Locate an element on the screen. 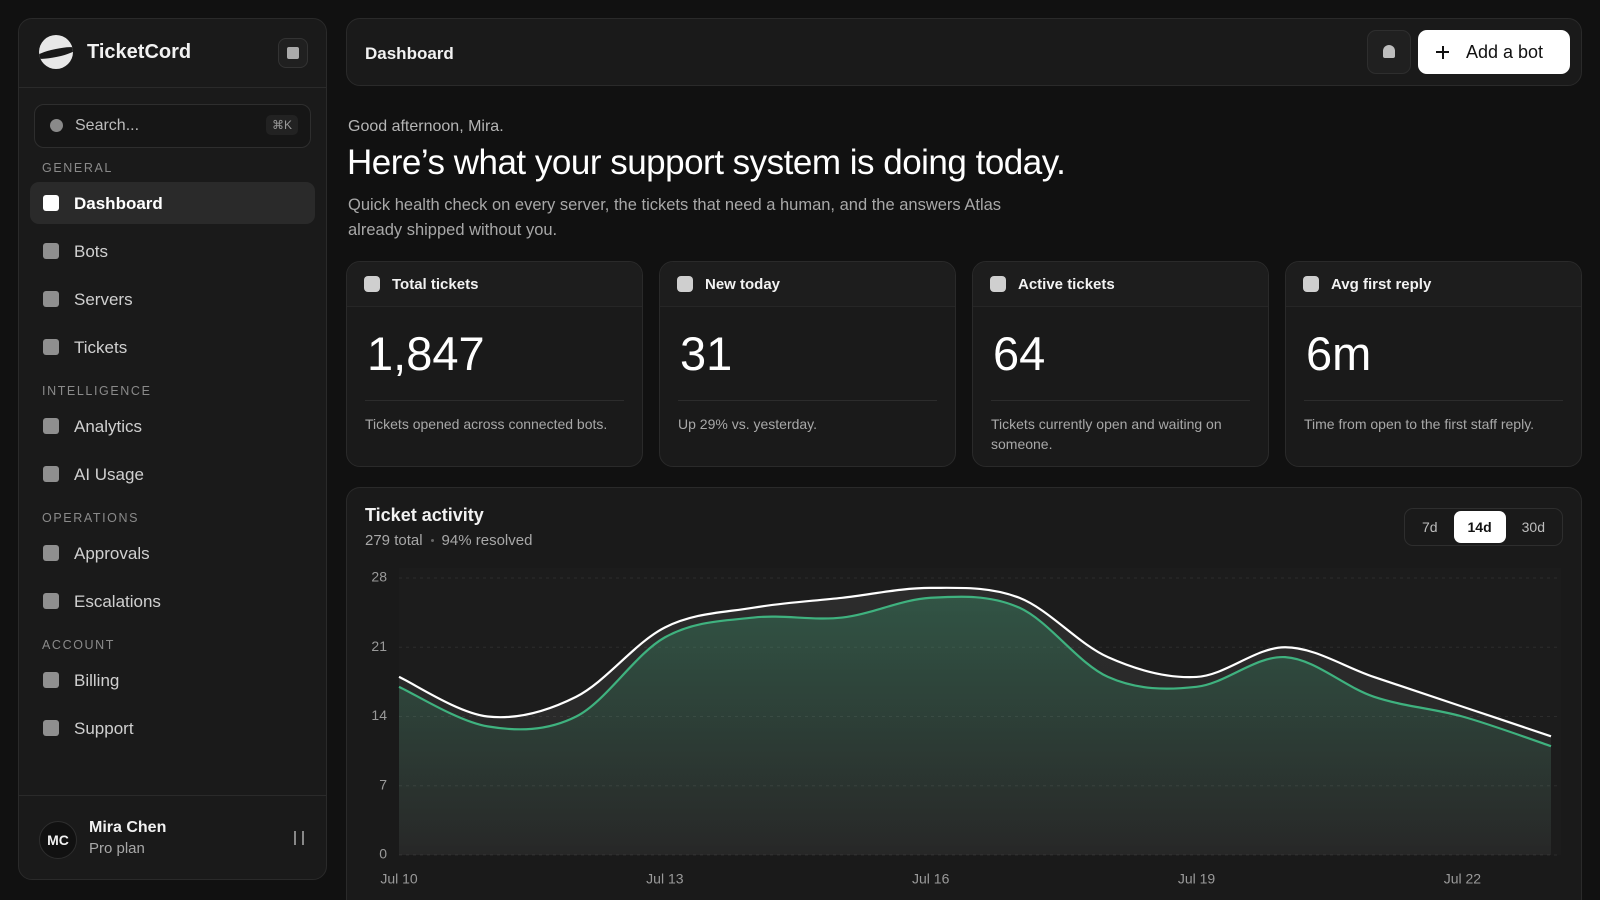 The image size is (1600, 900). x-tick-label: Jul 22 is located at coordinates (1463, 879).